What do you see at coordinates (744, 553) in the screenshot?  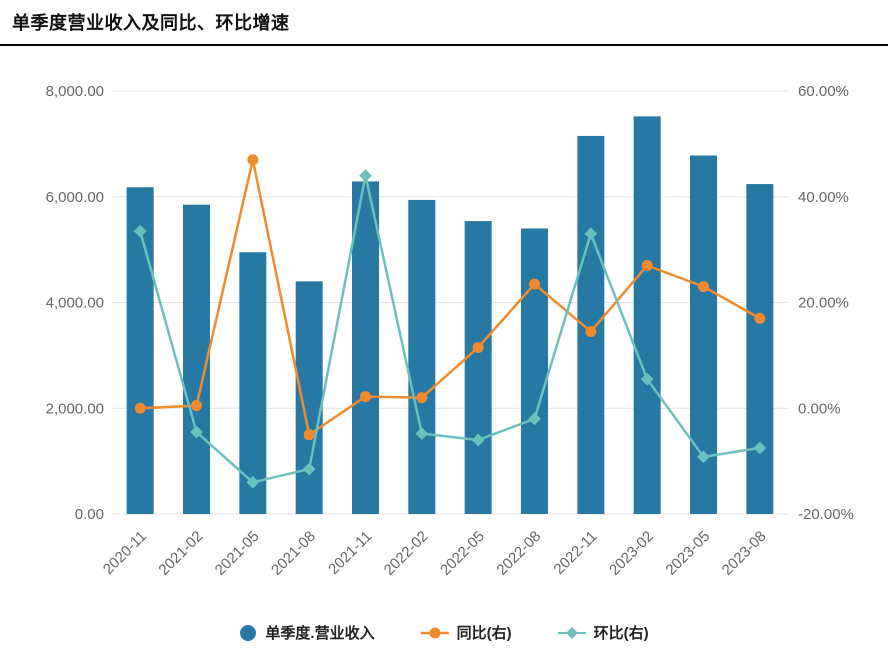 I see `x-axis-tick-label: 2023-08` at bounding box center [744, 553].